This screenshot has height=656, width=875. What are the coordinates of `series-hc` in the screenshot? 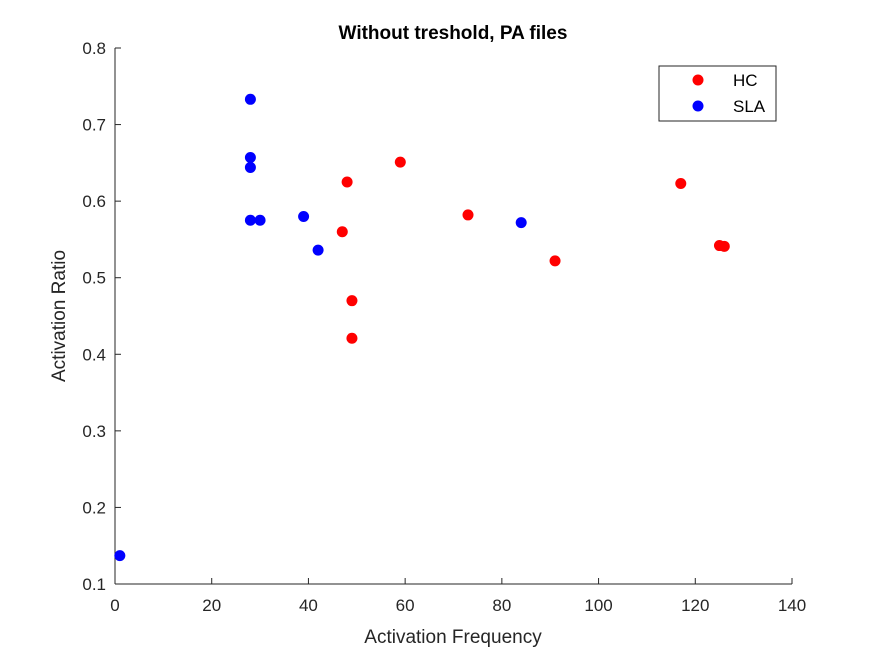 It's located at (533, 250).